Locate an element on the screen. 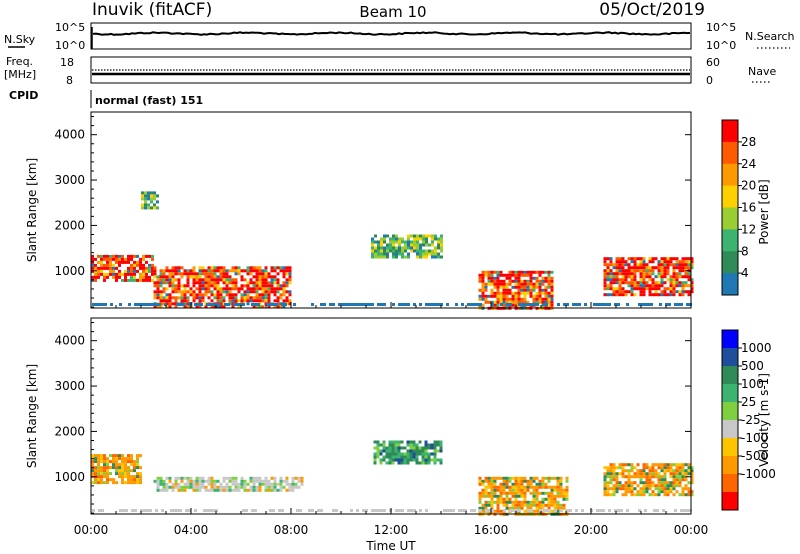 The width and height of the screenshot is (800, 554). cpid-mode-text: normal (fast) 151 is located at coordinates (149, 100).